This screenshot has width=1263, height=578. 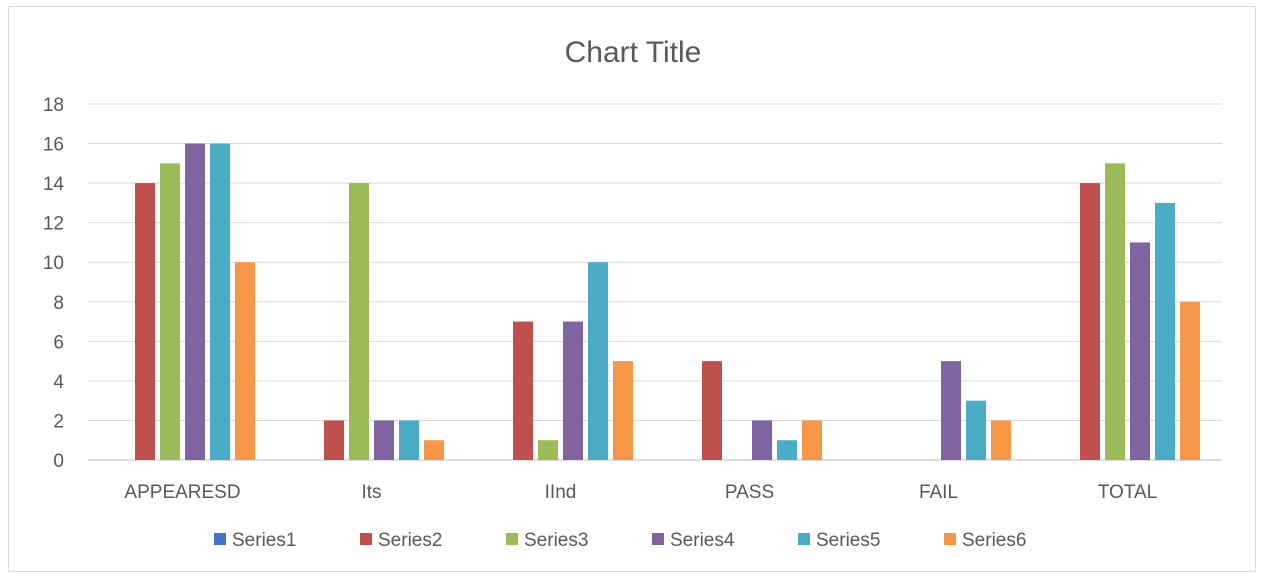 I want to click on bar-series3-iind, so click(x=548, y=450).